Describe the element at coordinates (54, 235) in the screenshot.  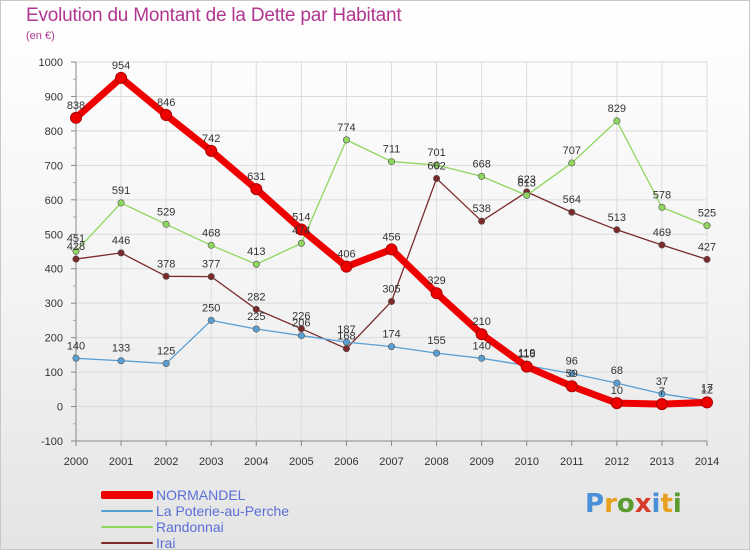
I see `y-tick-label: 500` at that location.